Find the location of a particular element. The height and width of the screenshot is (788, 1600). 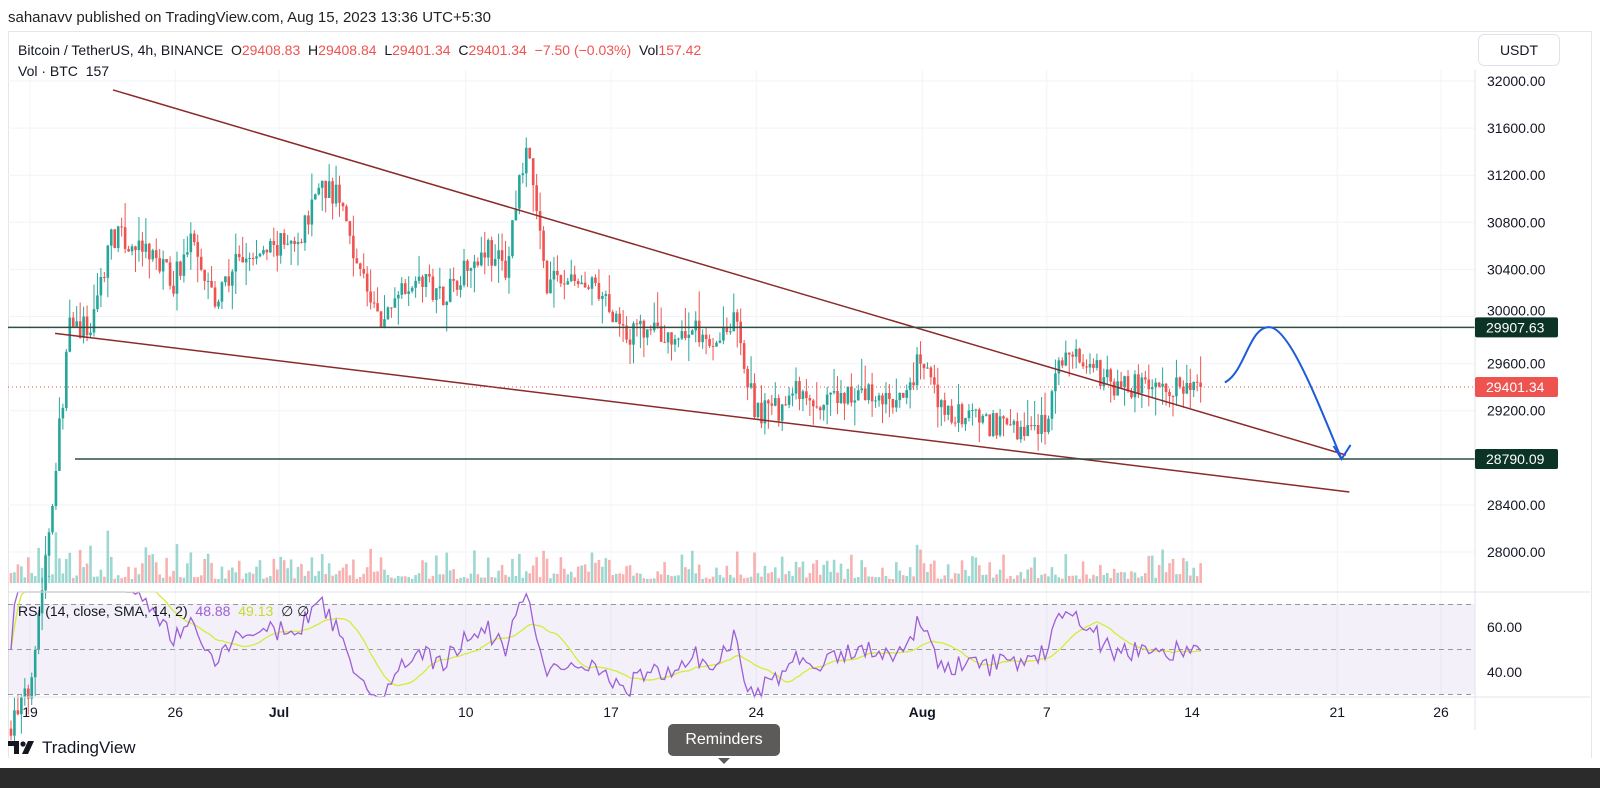

rsi-tick-label: 40.00 is located at coordinates (1504, 672).